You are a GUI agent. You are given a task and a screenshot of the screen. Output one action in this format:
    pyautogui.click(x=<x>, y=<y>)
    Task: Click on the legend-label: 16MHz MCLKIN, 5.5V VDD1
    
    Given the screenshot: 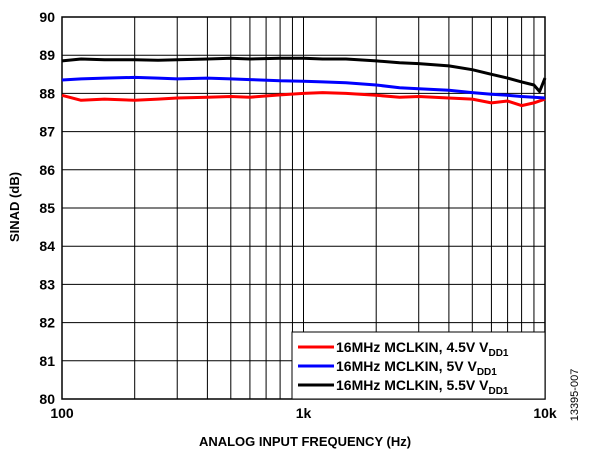 What is the action you would take?
    pyautogui.click(x=422, y=387)
    